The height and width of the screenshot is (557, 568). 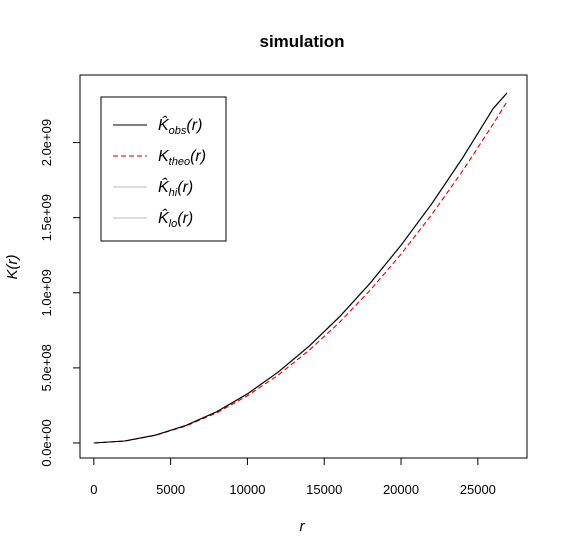 What do you see at coordinates (12, 267) in the screenshot?
I see `y-axis-label: K(r)` at bounding box center [12, 267].